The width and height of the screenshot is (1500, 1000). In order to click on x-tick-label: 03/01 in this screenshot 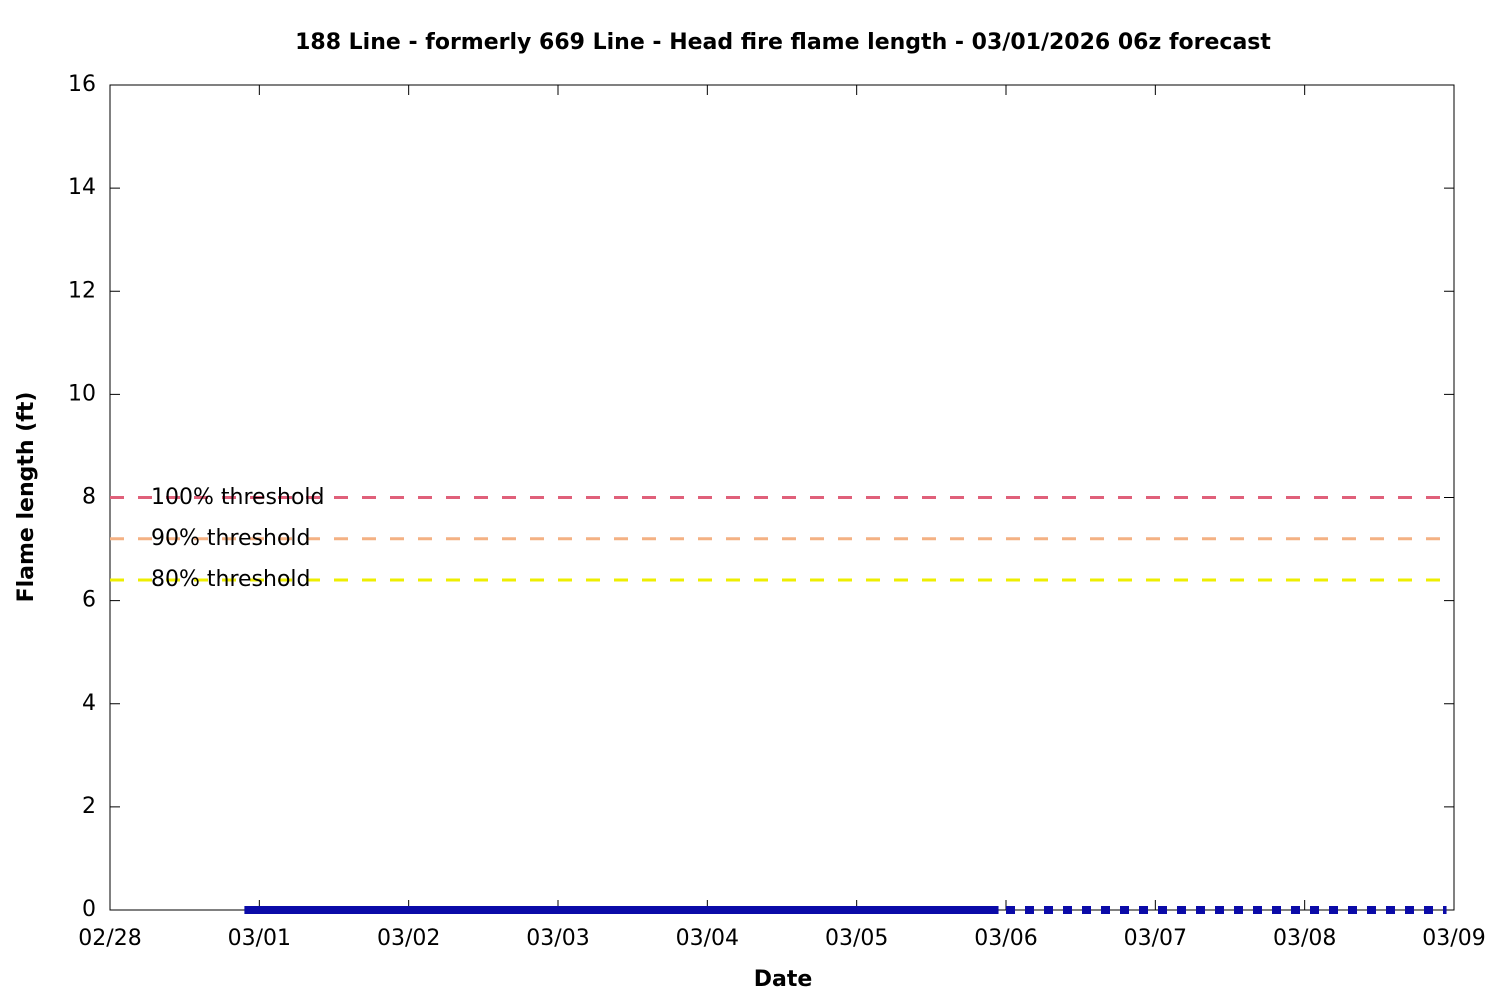, I will do `click(259, 938)`.